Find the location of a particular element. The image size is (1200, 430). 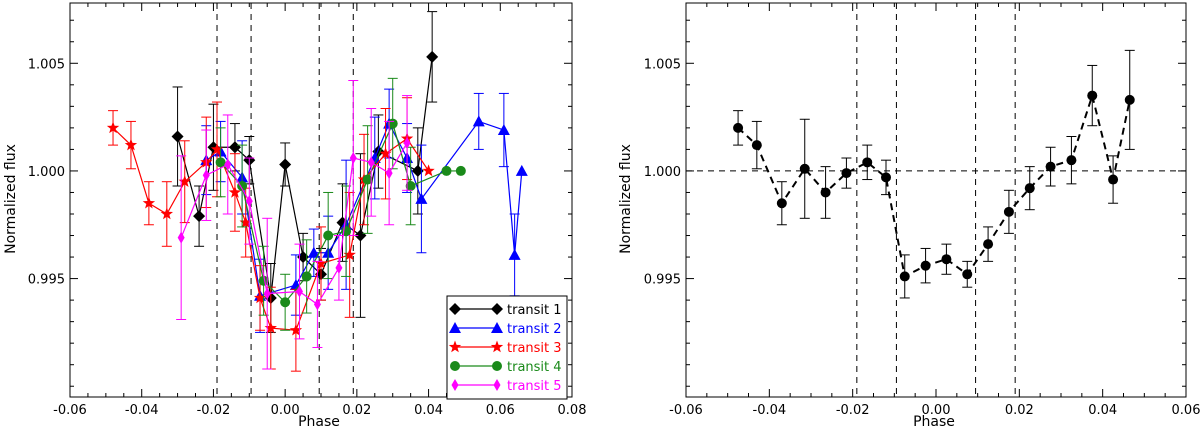

left-xtick-label: 0.04 is located at coordinates (428, 410).